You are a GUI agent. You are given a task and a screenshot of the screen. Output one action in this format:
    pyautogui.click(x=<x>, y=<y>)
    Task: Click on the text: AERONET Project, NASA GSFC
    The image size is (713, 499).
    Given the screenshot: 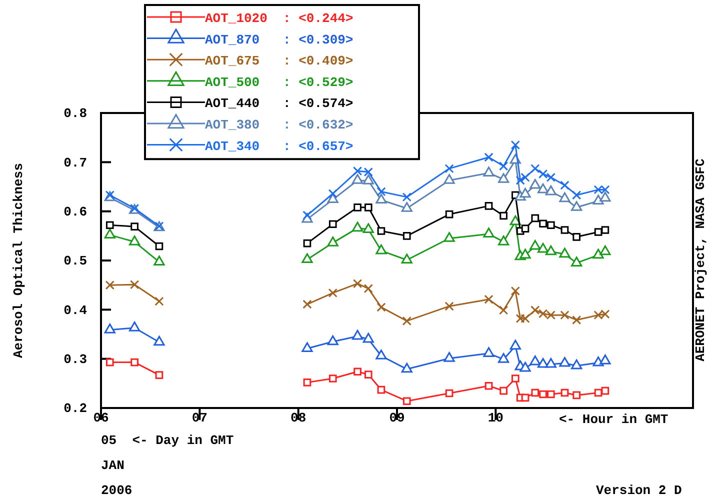 What is the action you would take?
    pyautogui.click(x=700, y=260)
    